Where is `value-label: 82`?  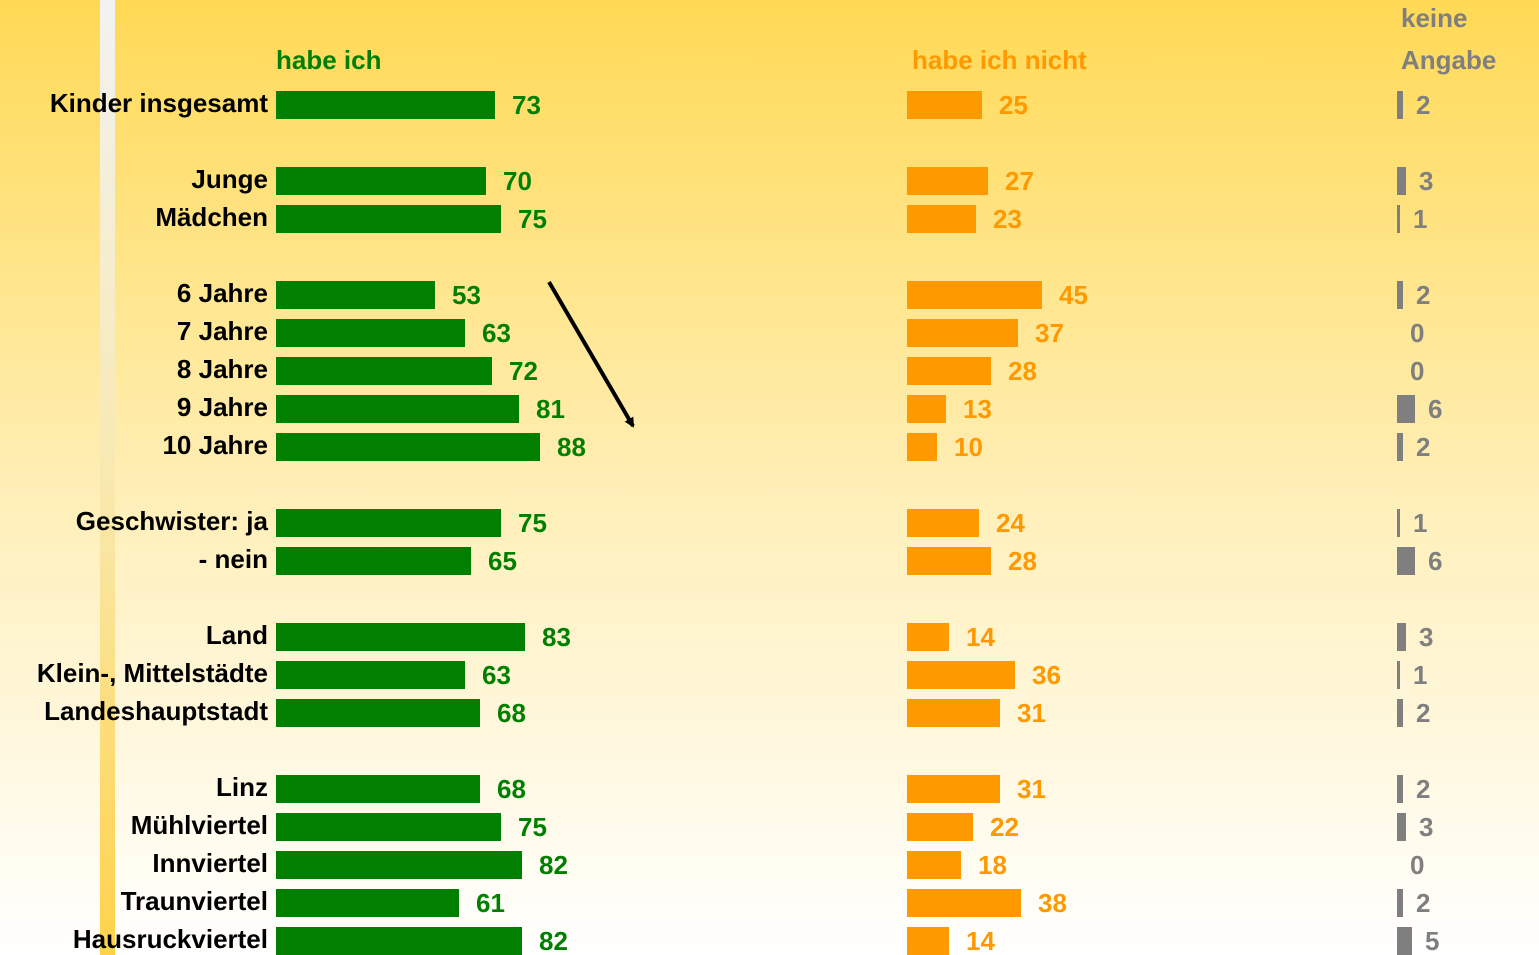
value-label: 82 is located at coordinates (553, 940).